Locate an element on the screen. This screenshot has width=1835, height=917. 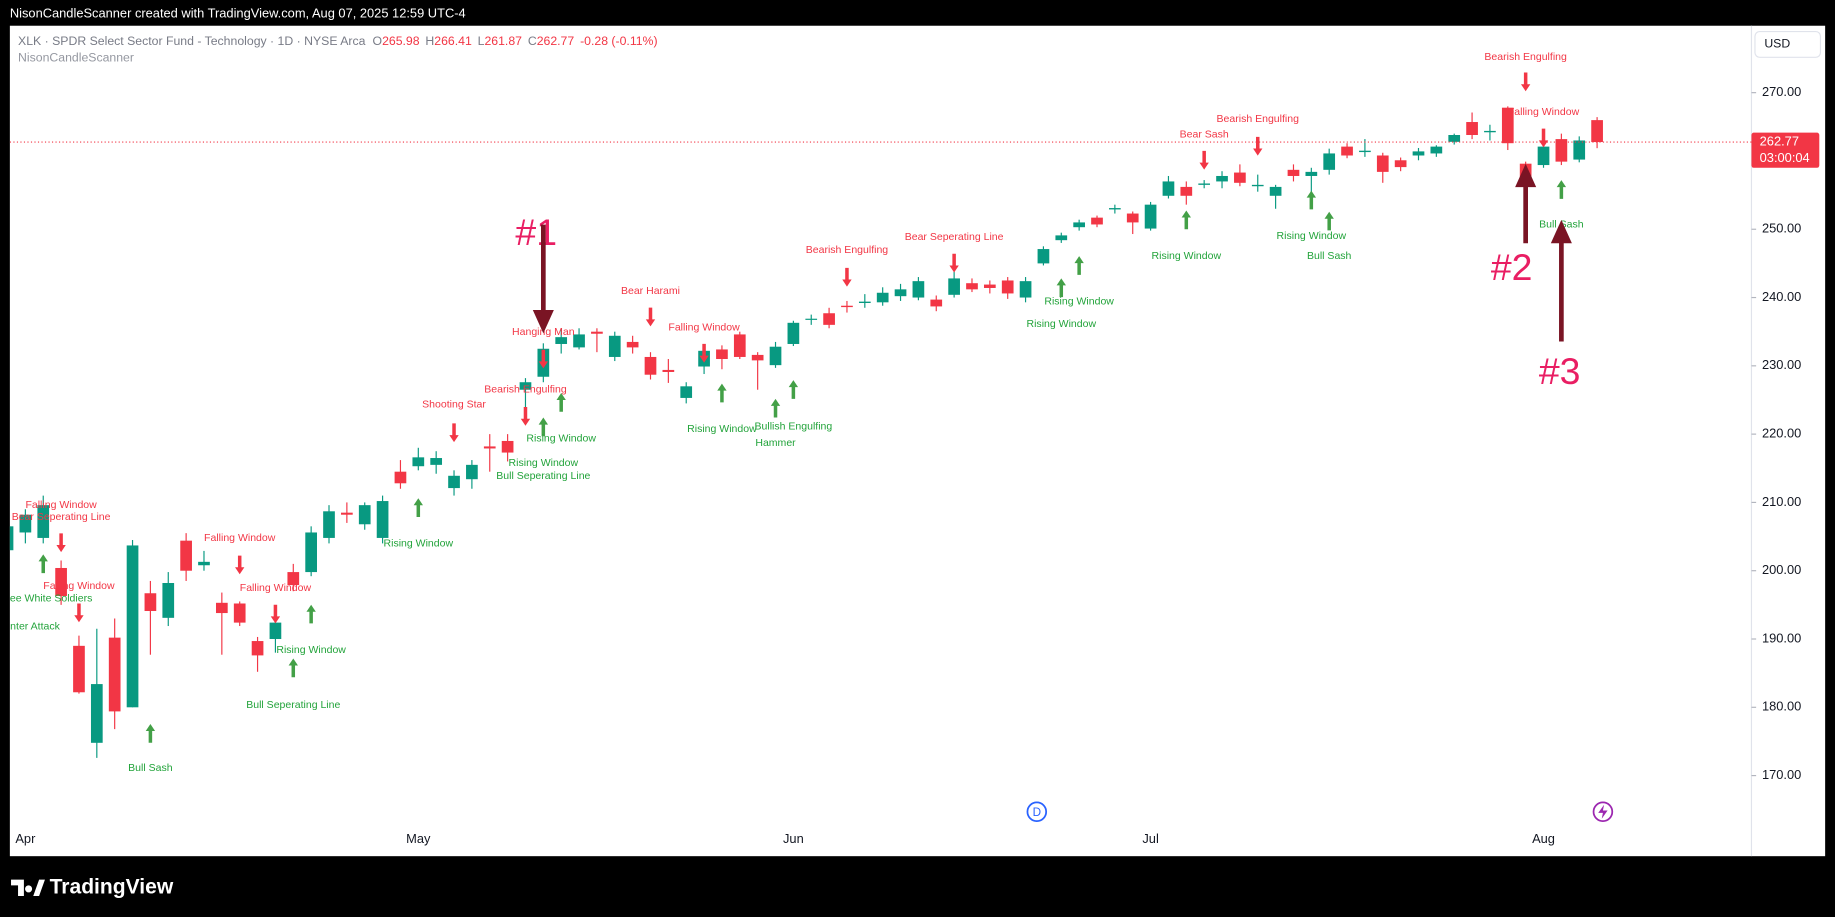
y-tick-label: 190.00 is located at coordinates (1781, 637).